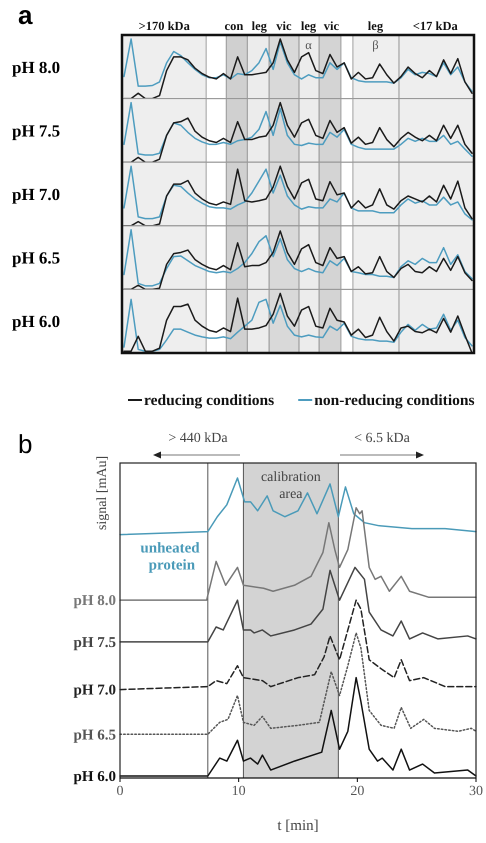 This screenshot has width=486, height=843. I want to click on text: < 6.5 kDa, so click(382, 438).